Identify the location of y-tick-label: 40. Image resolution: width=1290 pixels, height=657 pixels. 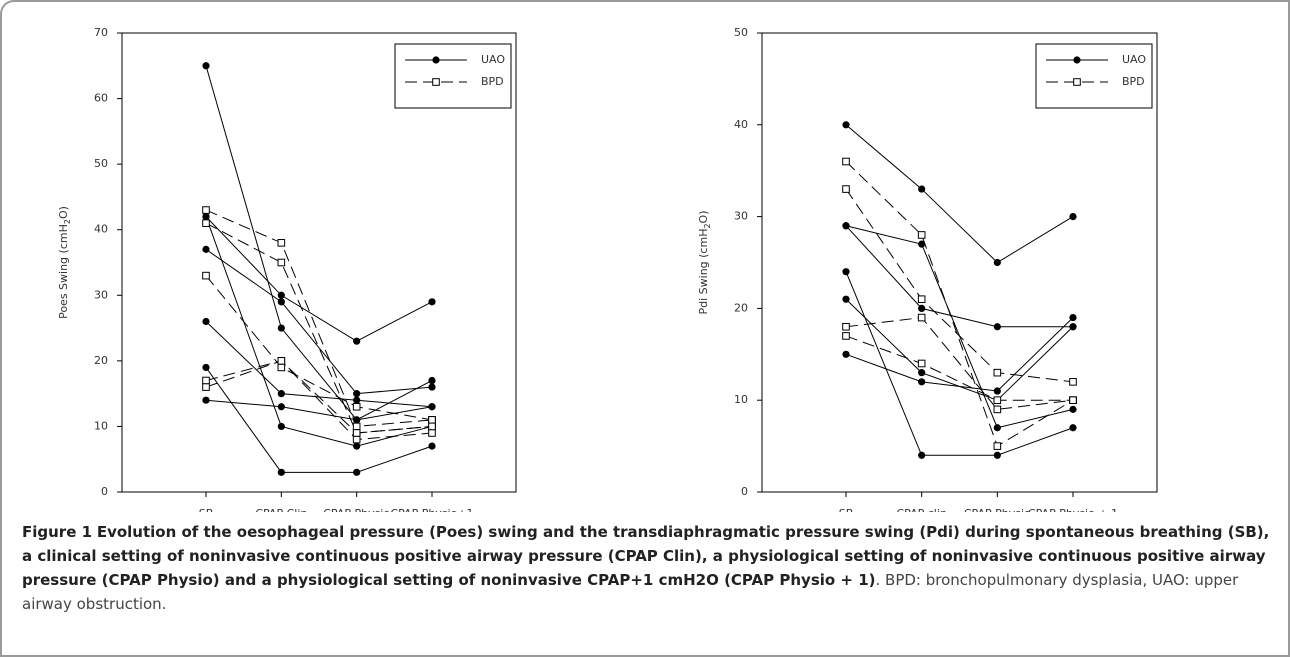
(741, 124).